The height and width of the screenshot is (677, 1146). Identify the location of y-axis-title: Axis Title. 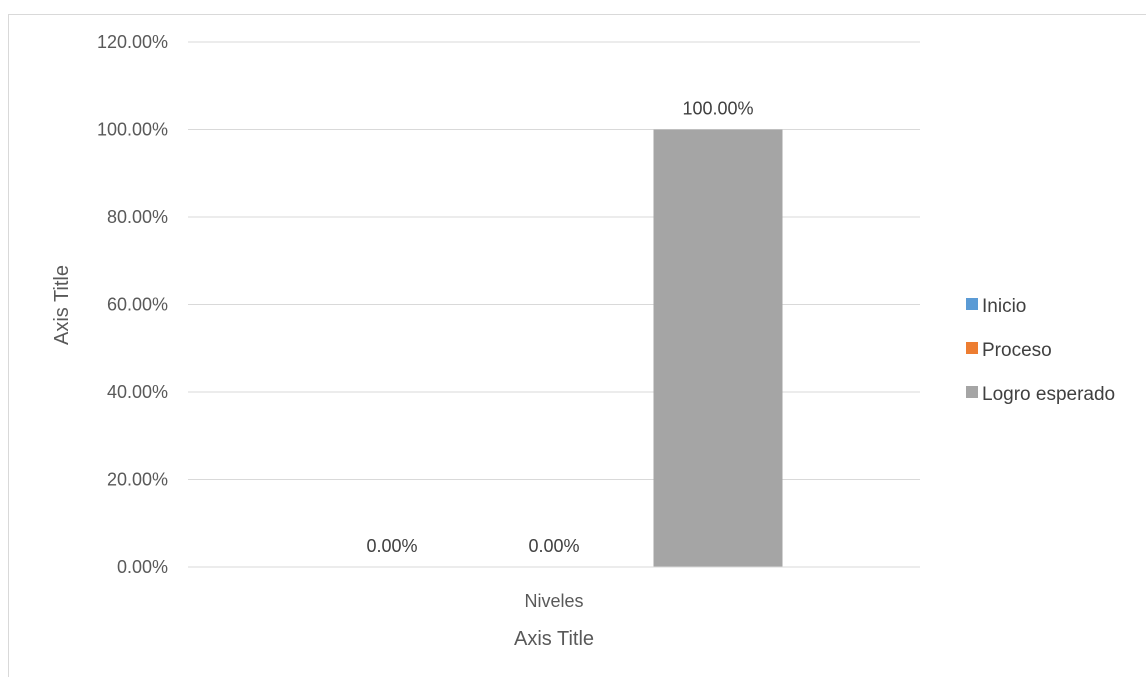
(62, 305).